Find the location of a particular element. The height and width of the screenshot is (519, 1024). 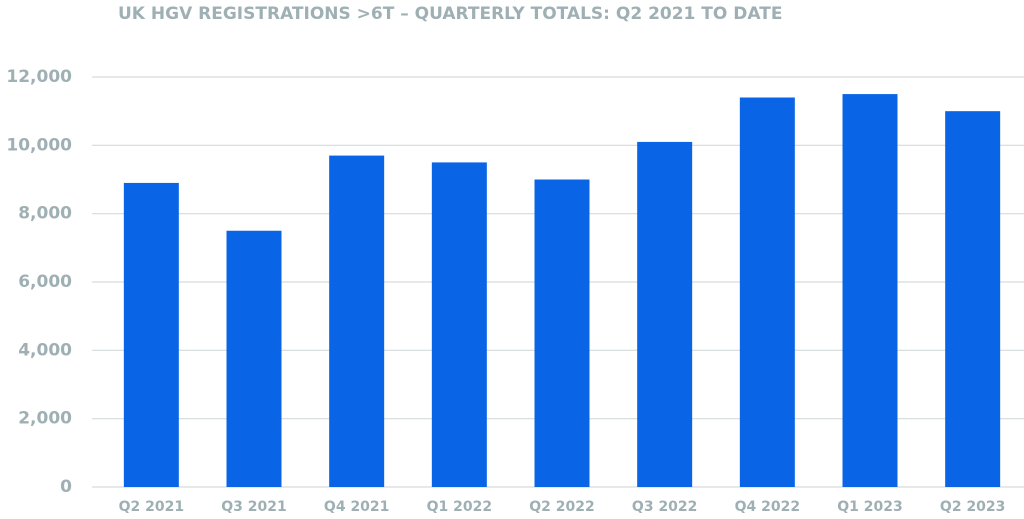

x-tick-label: Q4 2022 is located at coordinates (767, 507).